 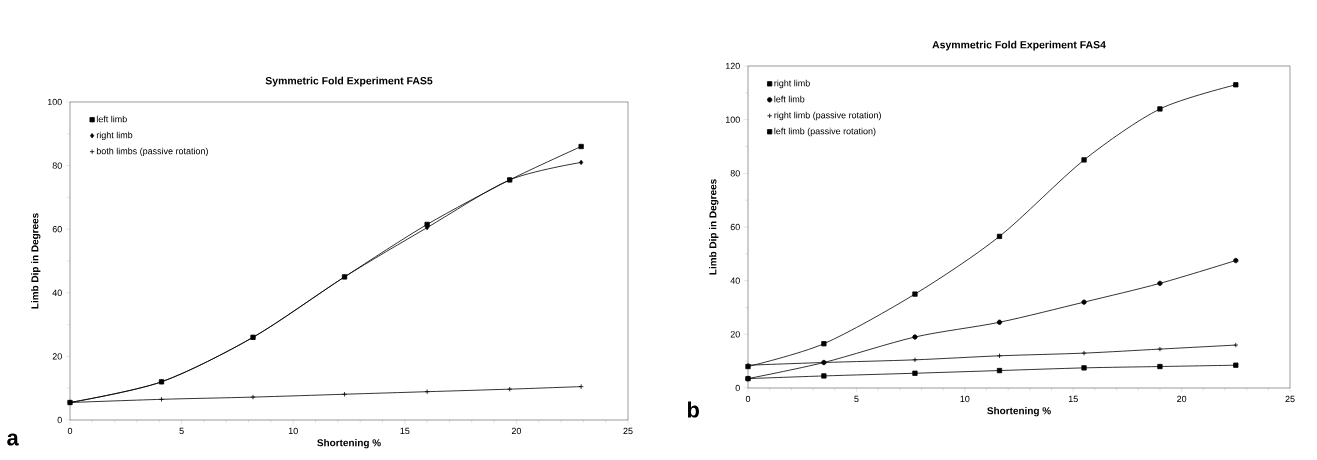 I want to click on text: b, so click(x=693, y=409).